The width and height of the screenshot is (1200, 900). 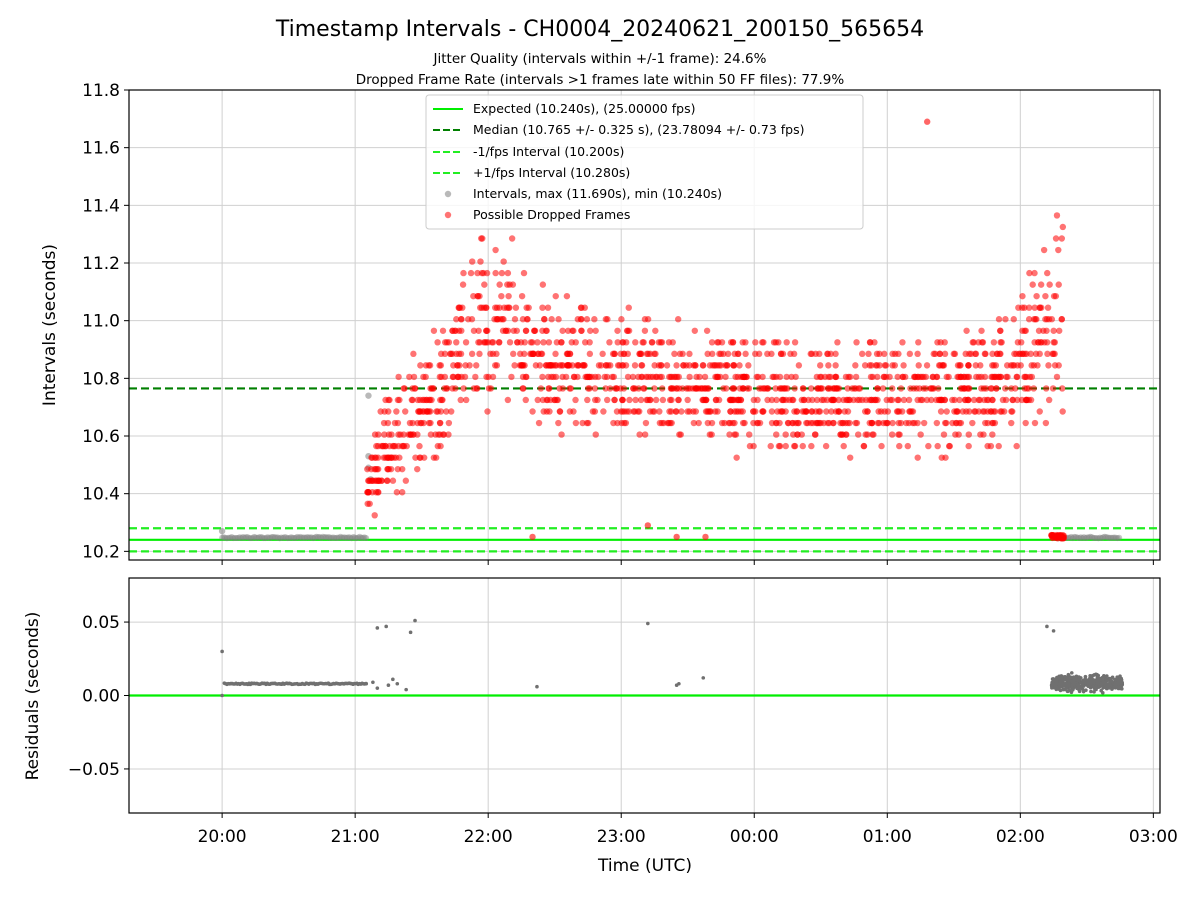 What do you see at coordinates (50, 325) in the screenshot?
I see `top-y-axis-label: Intervals (seconds)` at bounding box center [50, 325].